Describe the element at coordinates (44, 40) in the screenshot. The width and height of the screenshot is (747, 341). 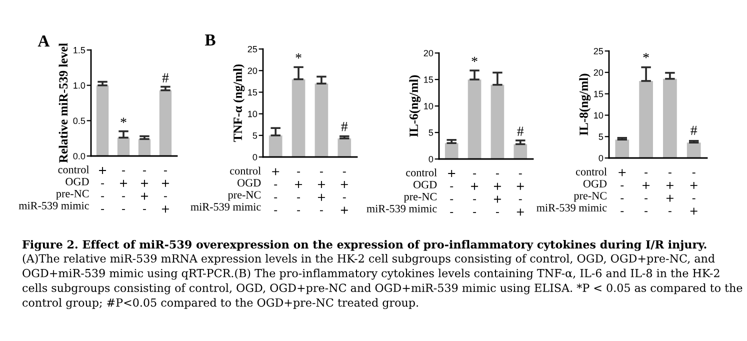
I see `text: A` at that location.